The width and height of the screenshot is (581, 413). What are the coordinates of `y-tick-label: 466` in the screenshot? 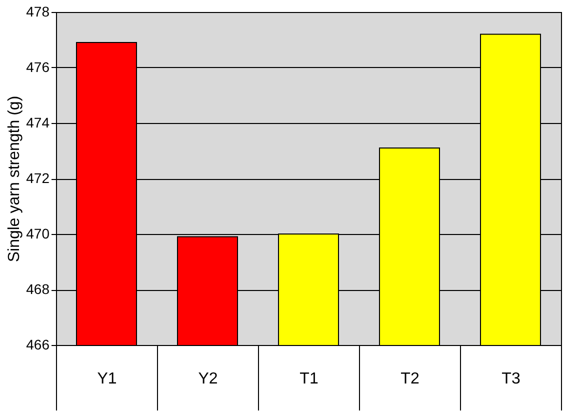 It's located at (38, 344).